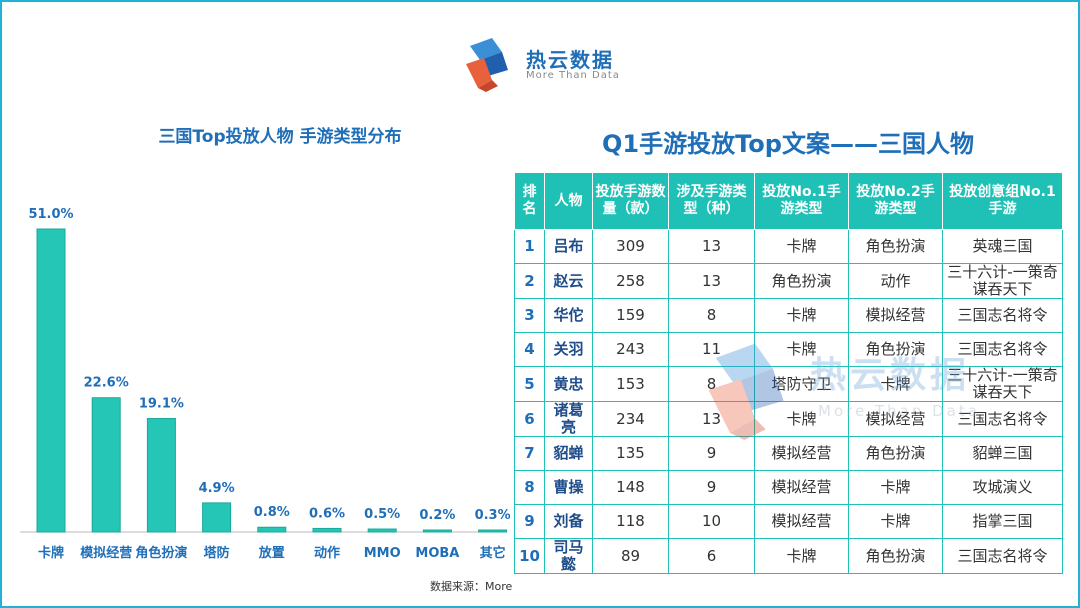 Image resolution: width=1080 pixels, height=608 pixels. I want to click on table-cell: 258, so click(630, 281).